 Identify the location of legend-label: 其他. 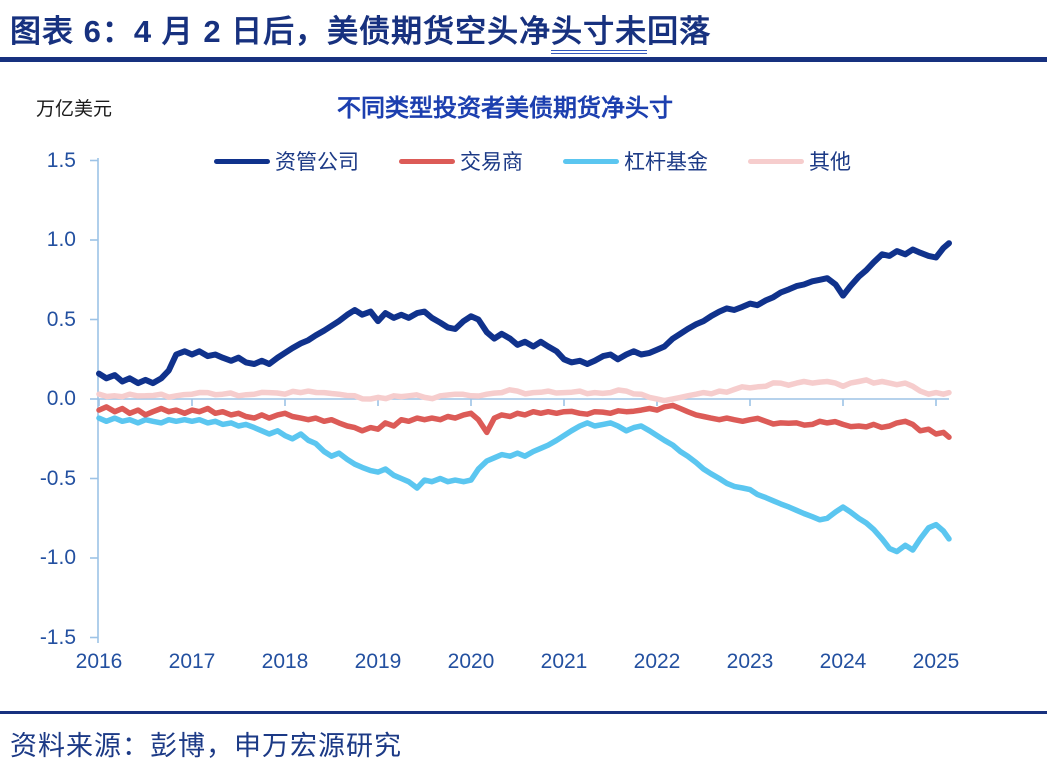
(830, 162).